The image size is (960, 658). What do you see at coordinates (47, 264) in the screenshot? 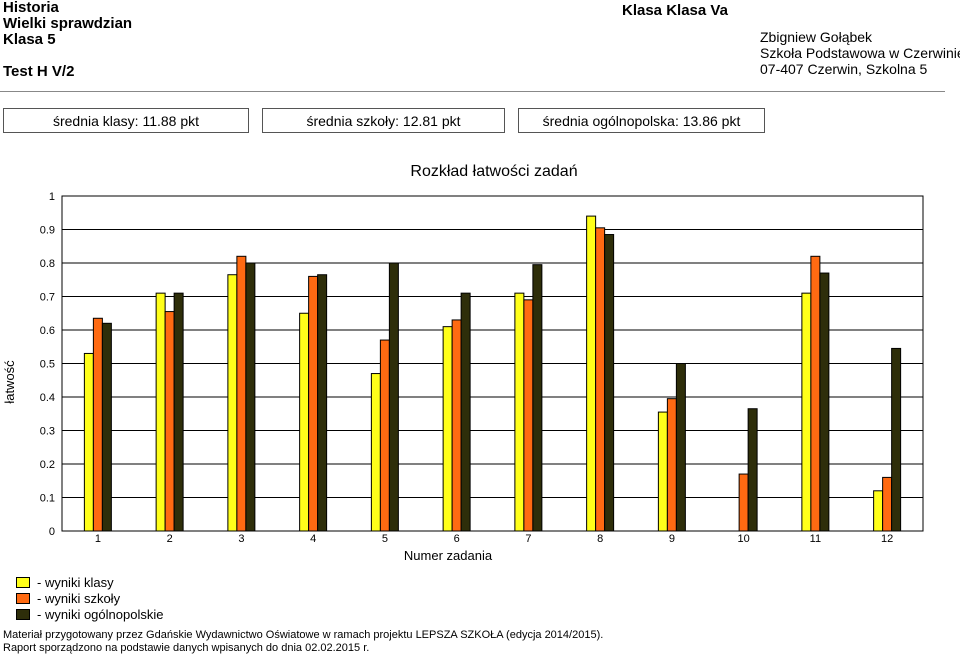
I see `y-tick-label: 0.8` at bounding box center [47, 264].